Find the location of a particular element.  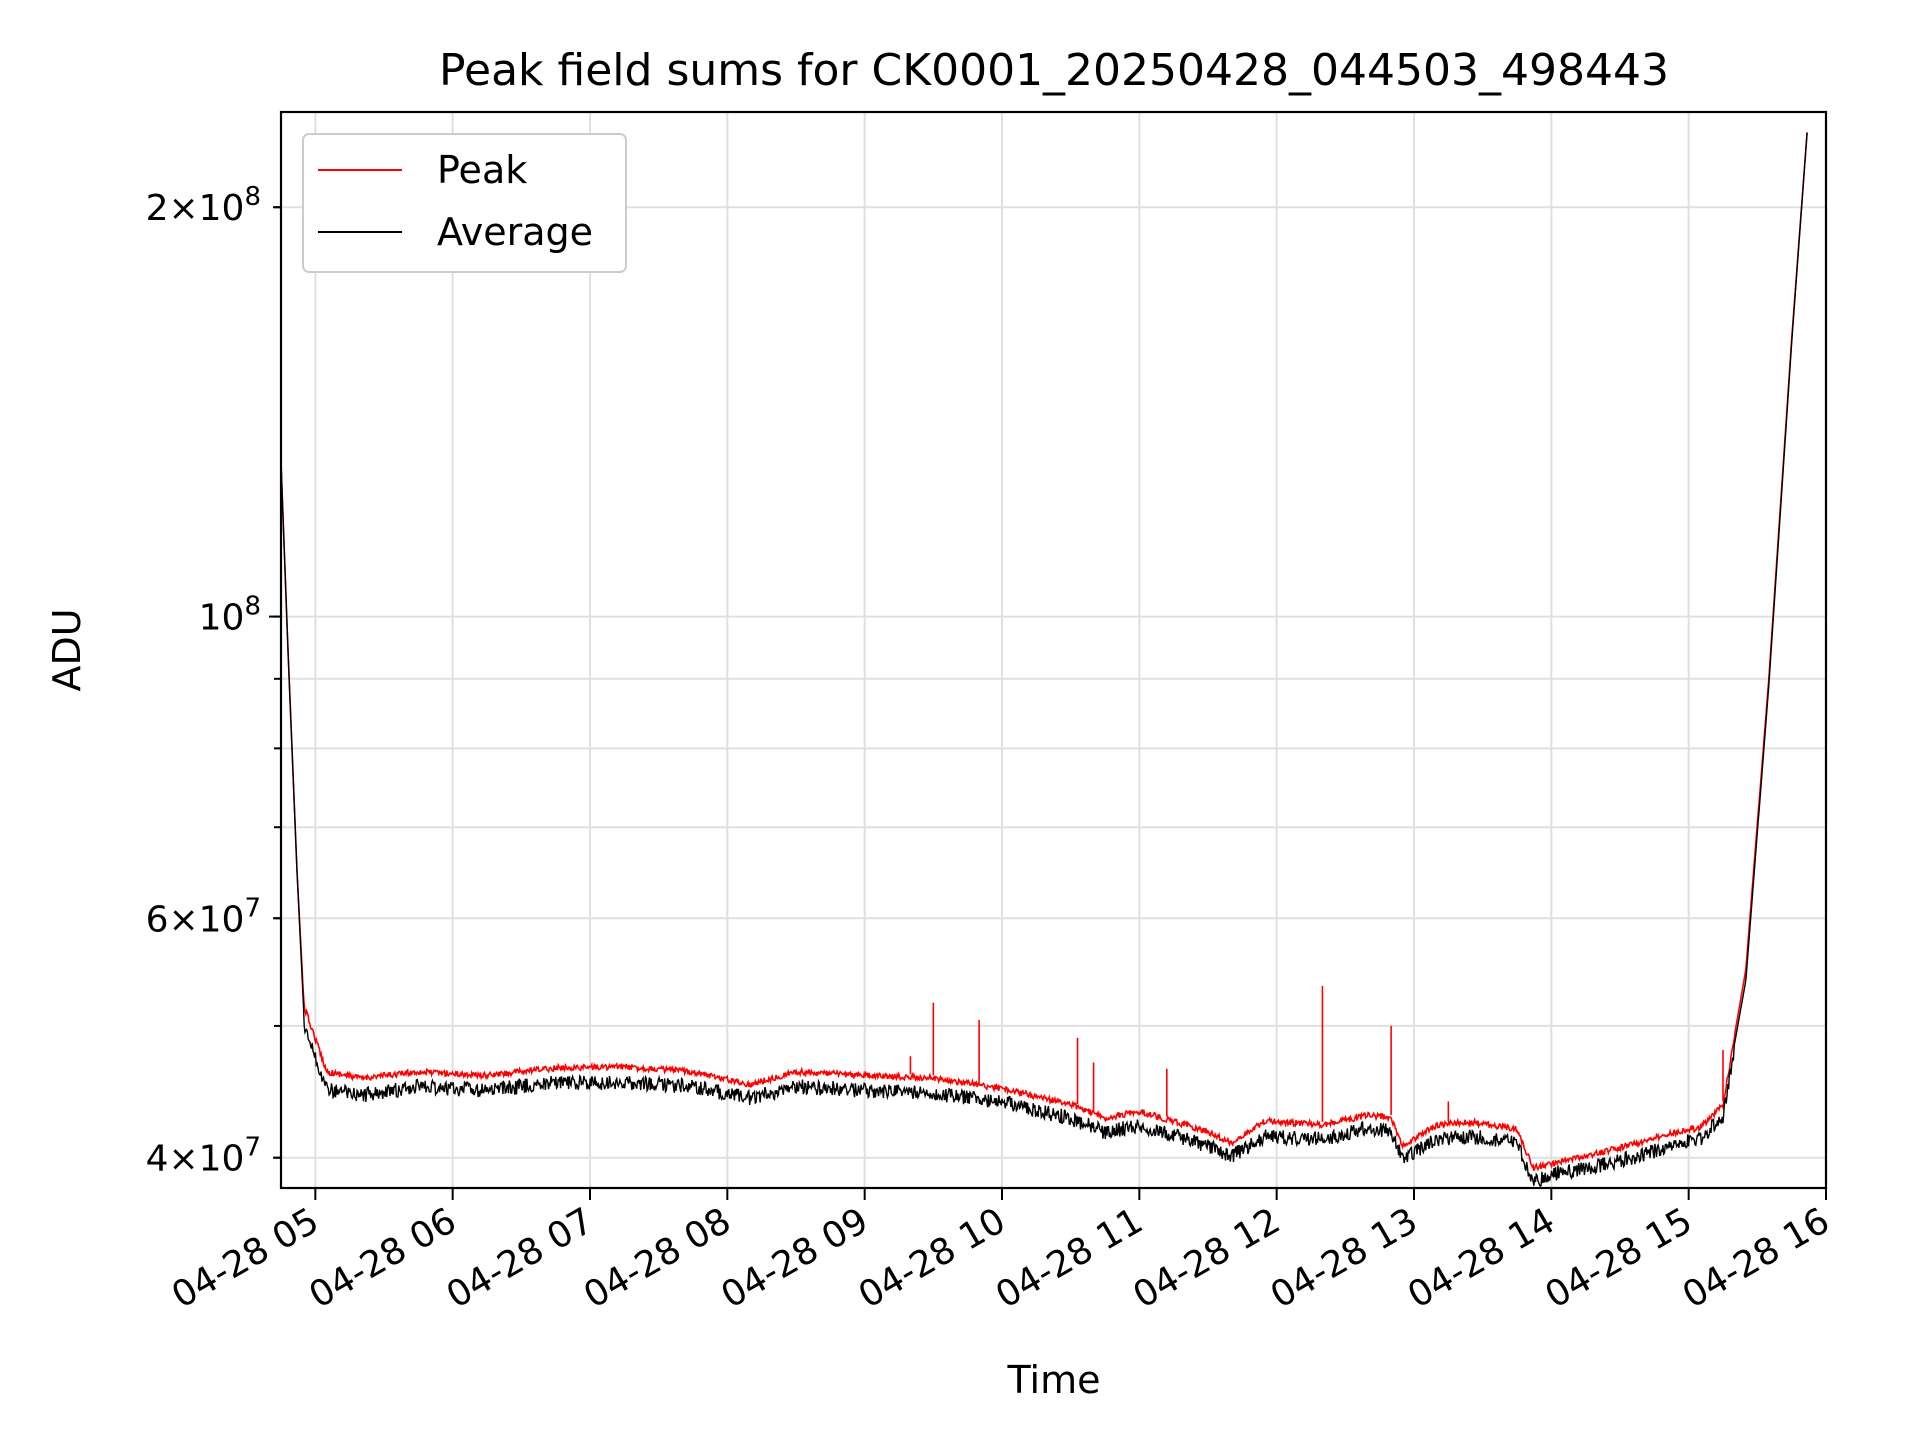

x-tick-label: 04-28 12 is located at coordinates (1206, 1258).